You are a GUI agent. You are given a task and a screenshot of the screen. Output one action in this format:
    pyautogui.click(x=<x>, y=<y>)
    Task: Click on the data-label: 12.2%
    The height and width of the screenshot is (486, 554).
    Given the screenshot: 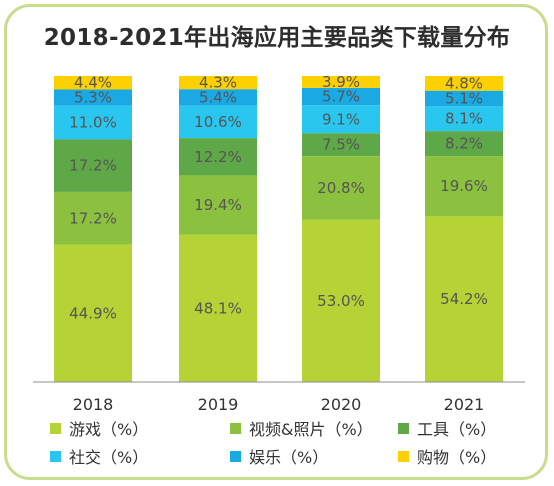 What is the action you would take?
    pyautogui.click(x=218, y=157)
    